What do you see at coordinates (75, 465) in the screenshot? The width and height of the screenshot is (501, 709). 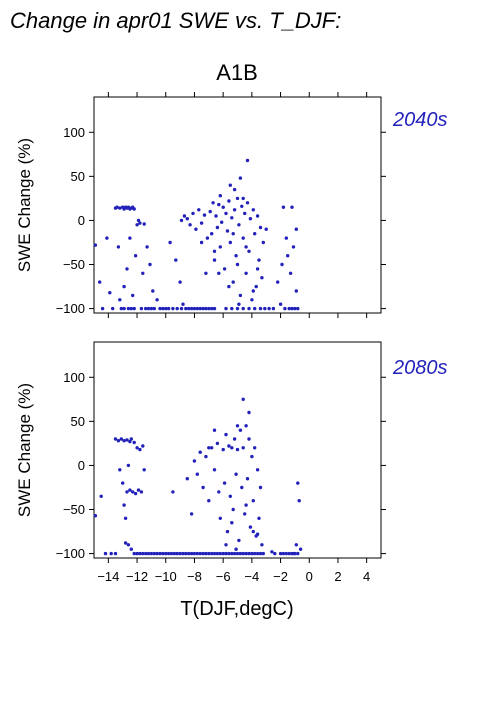 I see `y-axis: 100 50 0 −50 −100` at bounding box center [75, 465].